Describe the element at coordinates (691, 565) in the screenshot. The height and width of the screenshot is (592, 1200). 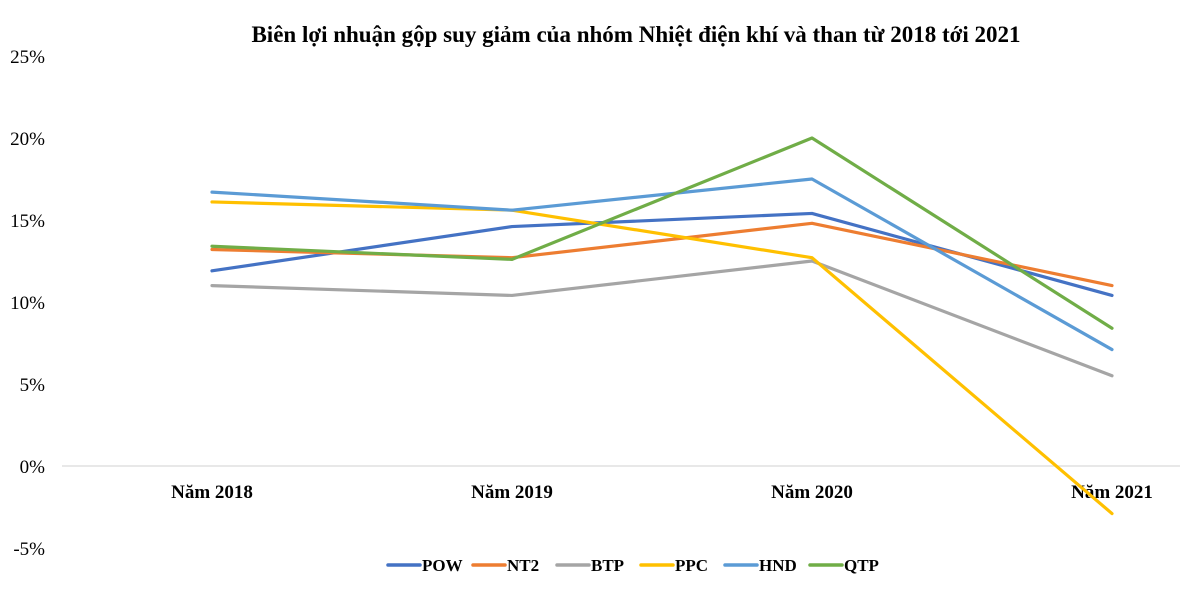
I see `legend-label: PPC` at that location.